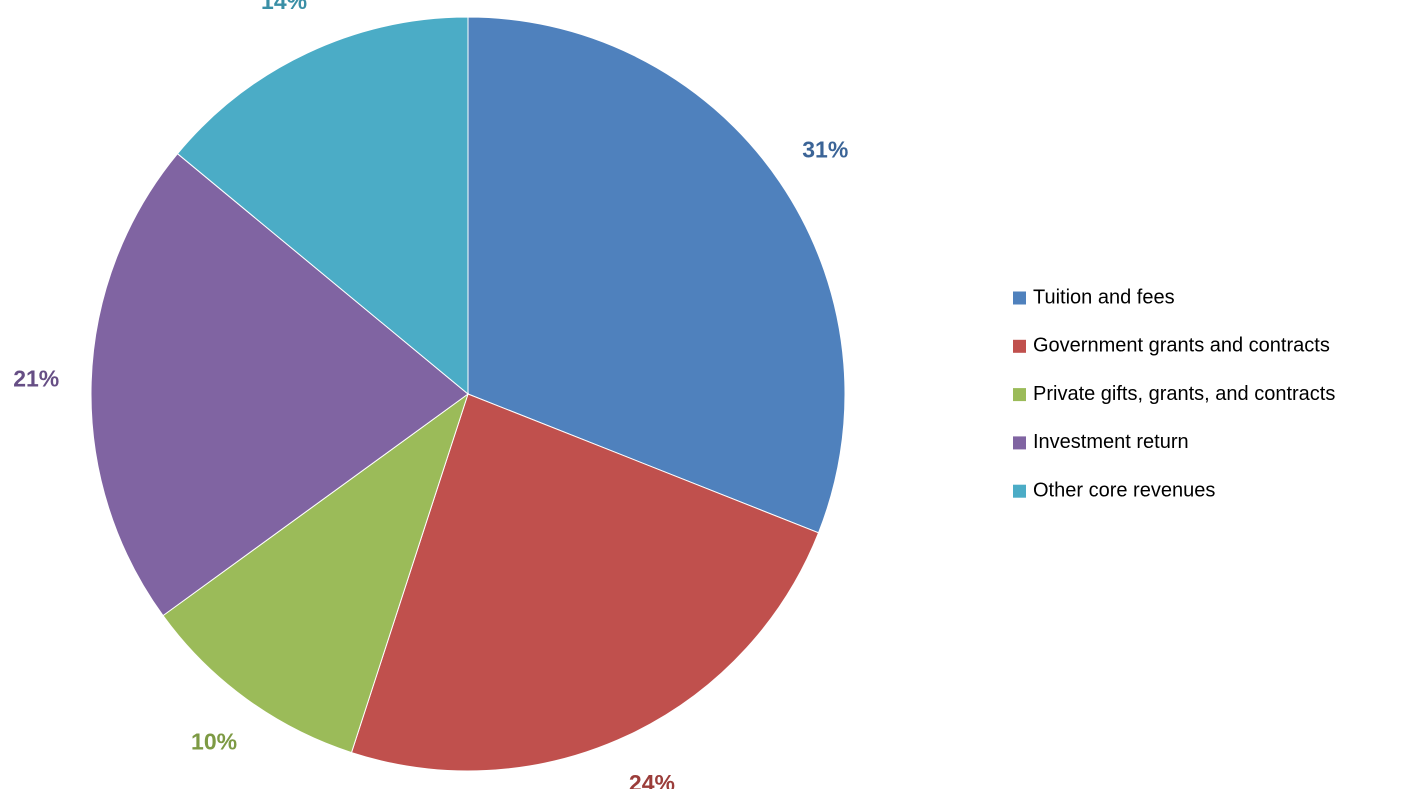 Image resolution: width=1419 pixels, height=789 pixels. What do you see at coordinates (1124, 490) in the screenshot?
I see `legend-label: Other core revenues` at bounding box center [1124, 490].